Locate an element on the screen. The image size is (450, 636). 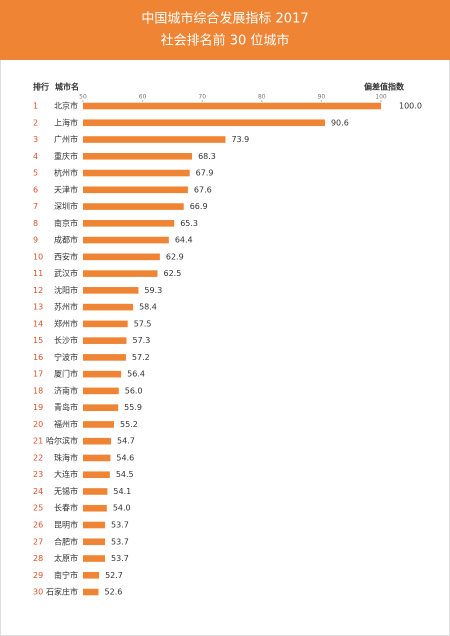
rank-label: 27 is located at coordinates (38, 541).